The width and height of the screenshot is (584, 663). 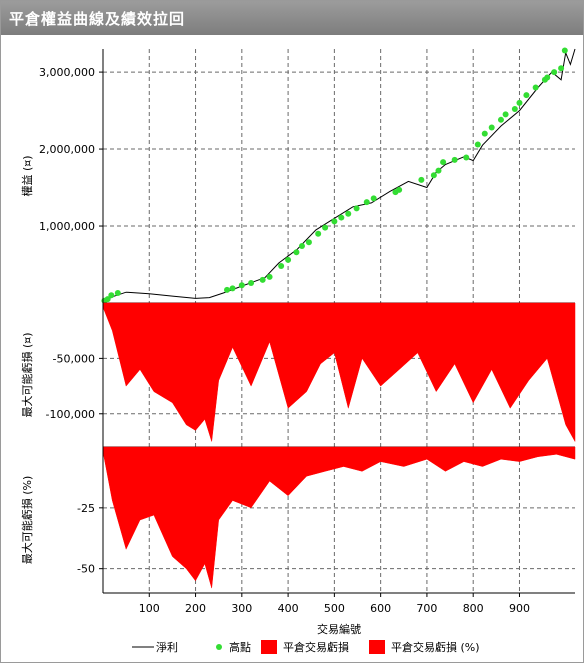 I want to click on y-tick-label: 1,000,000, so click(x=67, y=226).